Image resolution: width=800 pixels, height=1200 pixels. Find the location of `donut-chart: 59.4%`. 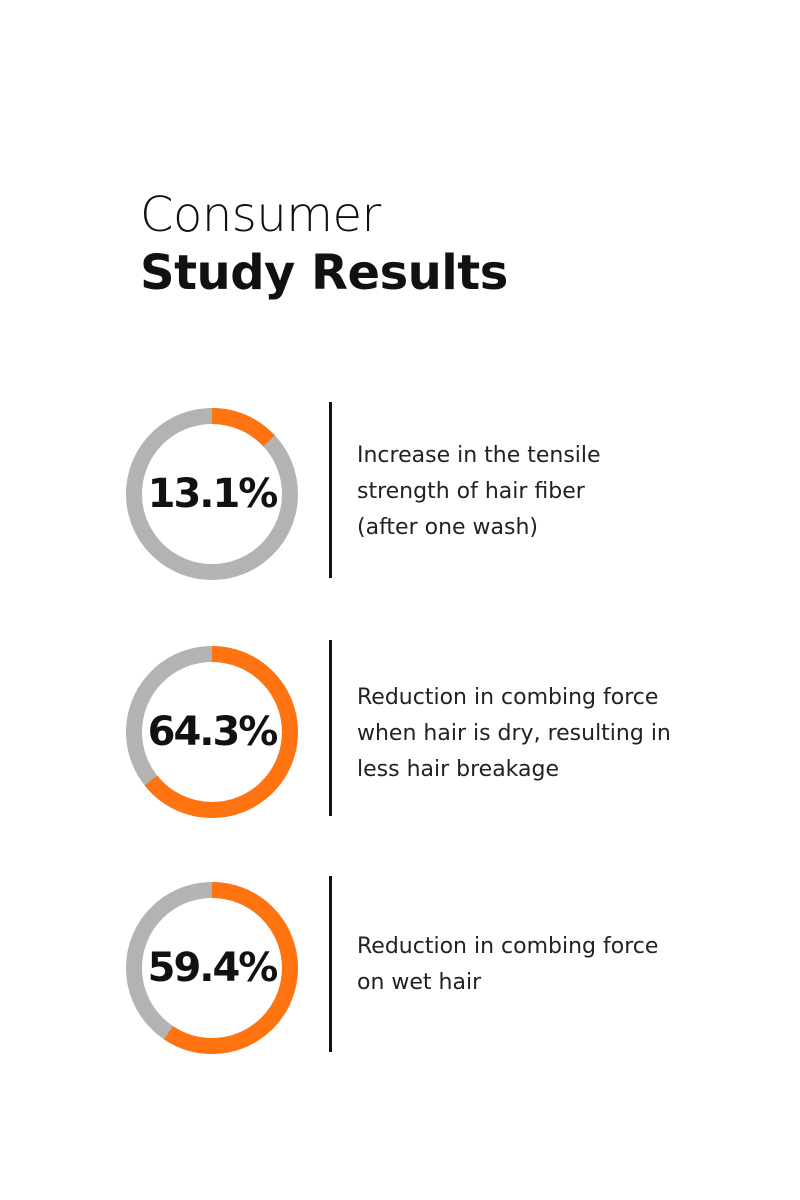

donut-chart: 59.4% is located at coordinates (212, 968).